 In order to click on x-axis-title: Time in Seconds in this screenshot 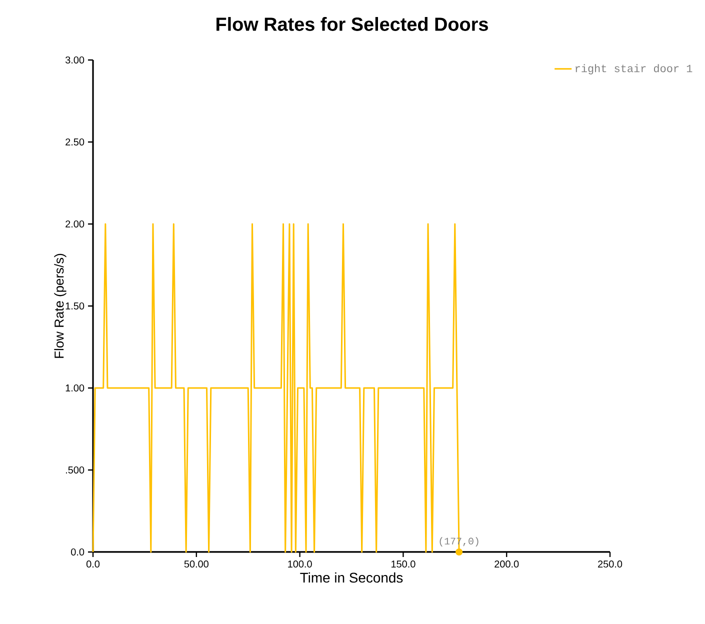, I will do `click(351, 577)`.